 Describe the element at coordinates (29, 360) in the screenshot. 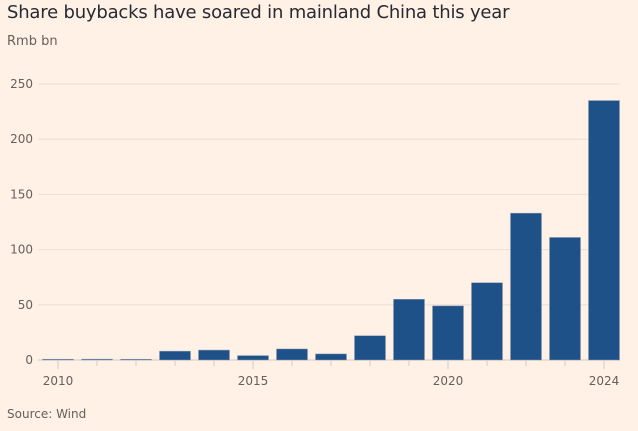

I see `y-tick-label: 0` at that location.